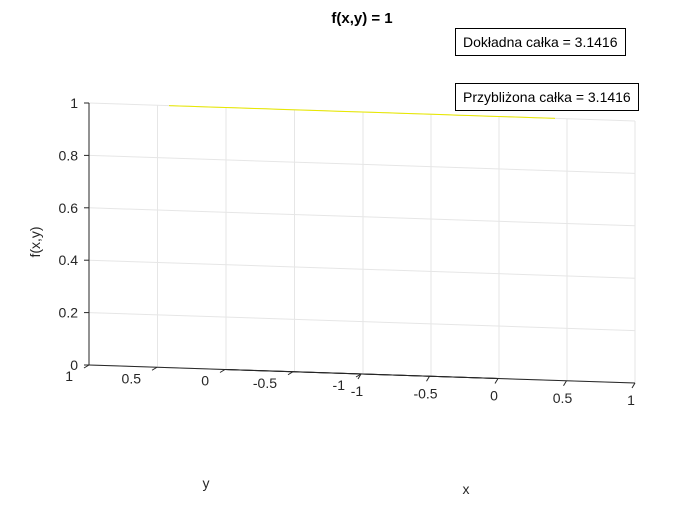 The height and width of the screenshot is (525, 700). I want to click on x-tick-label: -1, so click(357, 391).